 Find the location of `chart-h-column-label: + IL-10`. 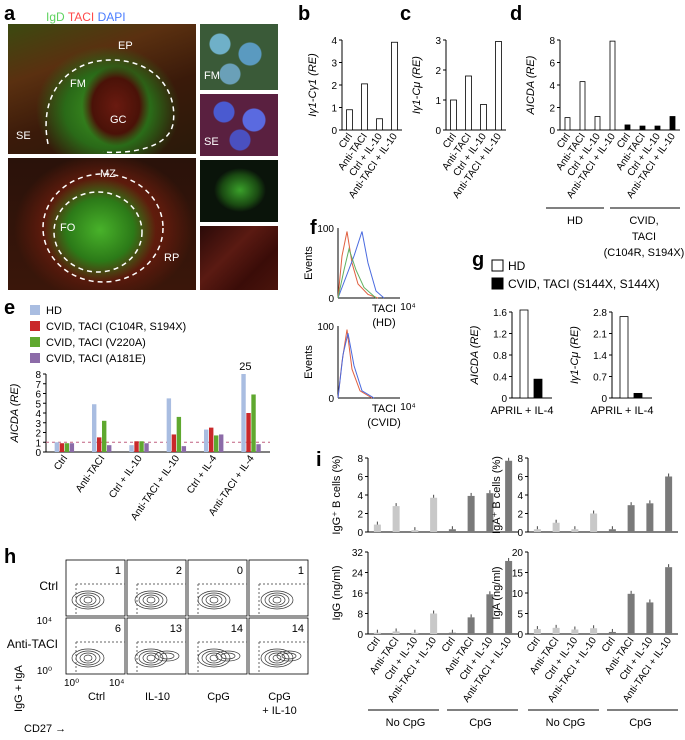

chart-h-column-label: + IL-10 is located at coordinates (279, 711).